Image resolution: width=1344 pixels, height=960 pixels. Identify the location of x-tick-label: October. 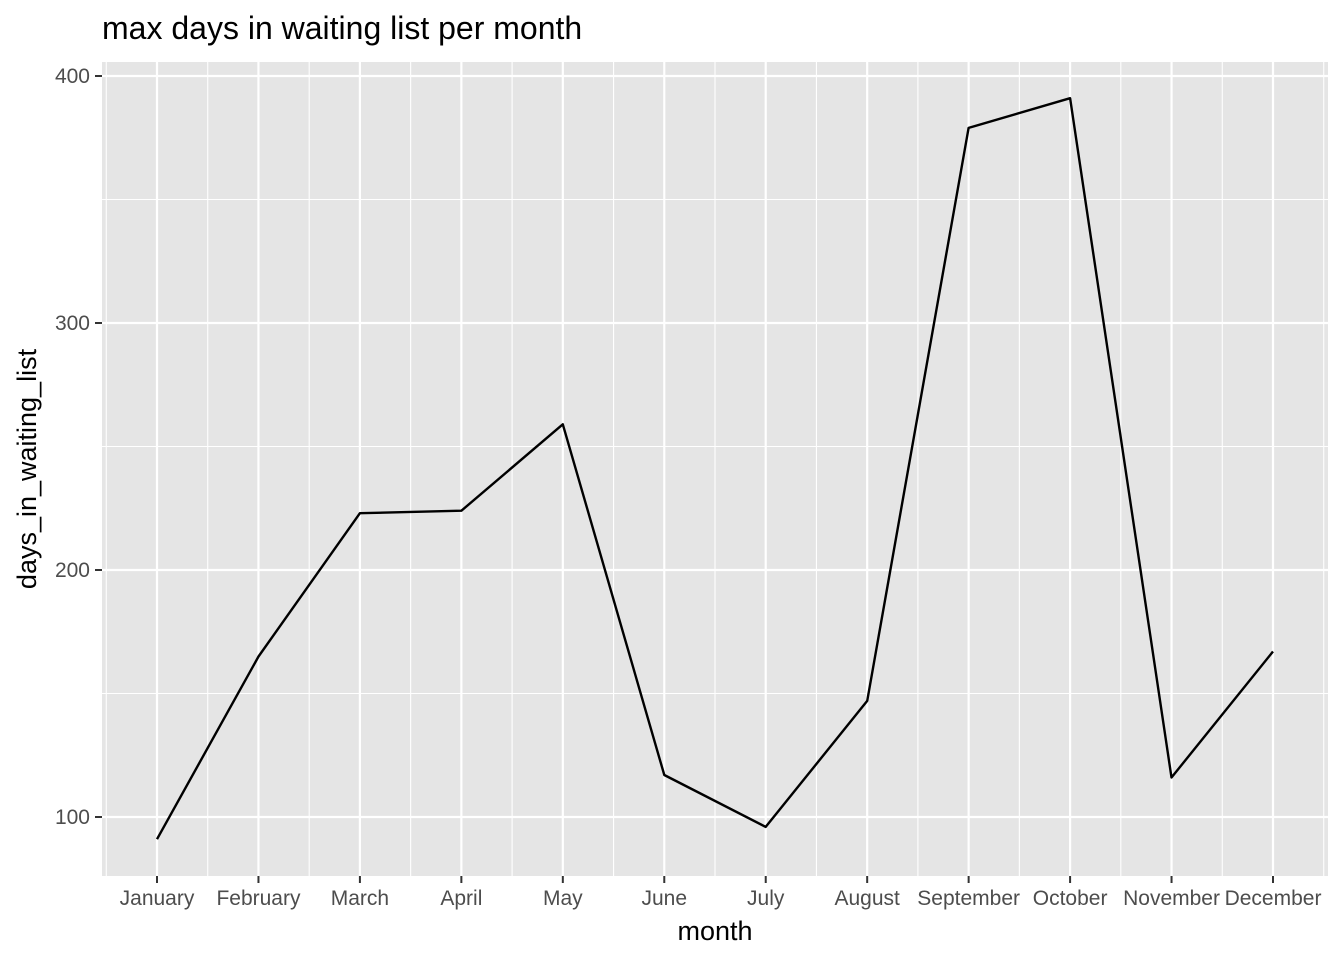
(1070, 898).